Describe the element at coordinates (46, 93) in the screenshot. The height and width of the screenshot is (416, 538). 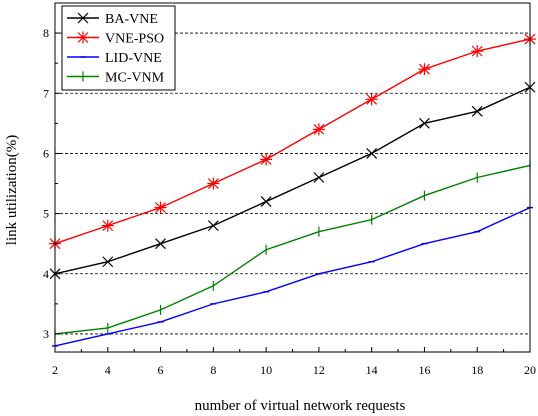
I see `y-tick-label-7: 7` at that location.